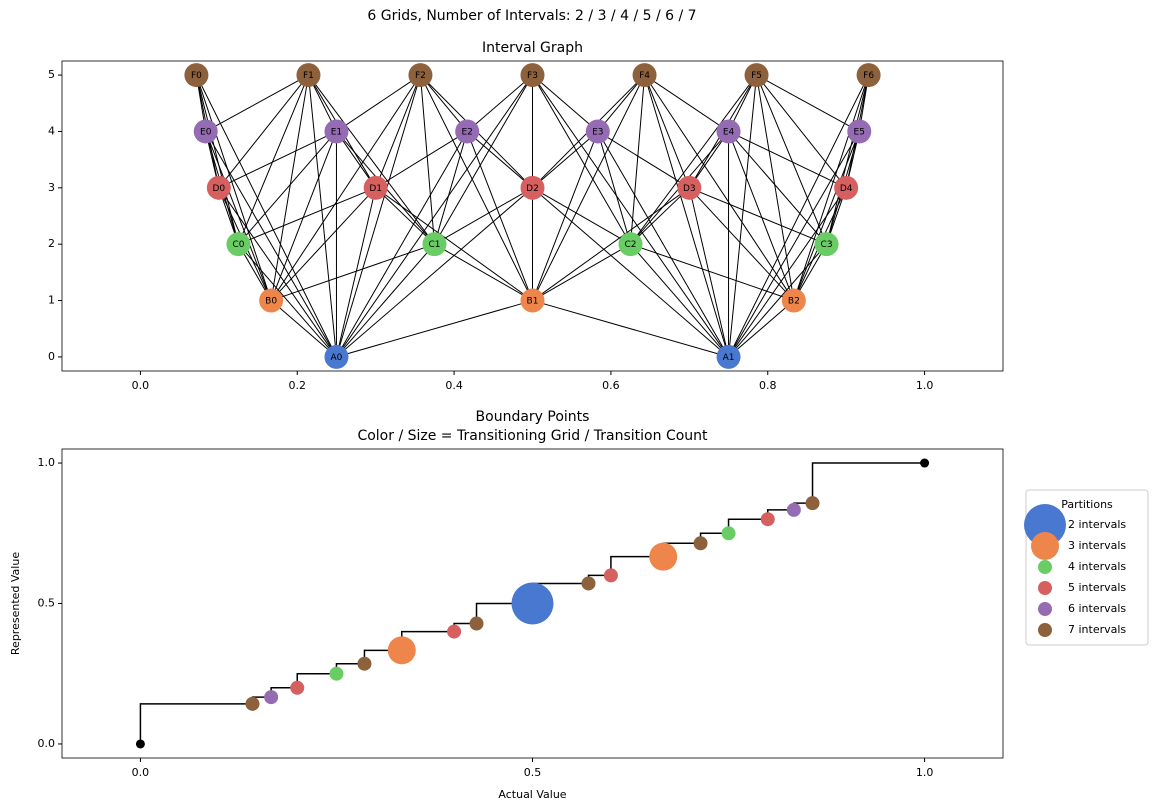 The image size is (1158, 811). What do you see at coordinates (533, 302) in the screenshot?
I see `node-label: B1` at bounding box center [533, 302].